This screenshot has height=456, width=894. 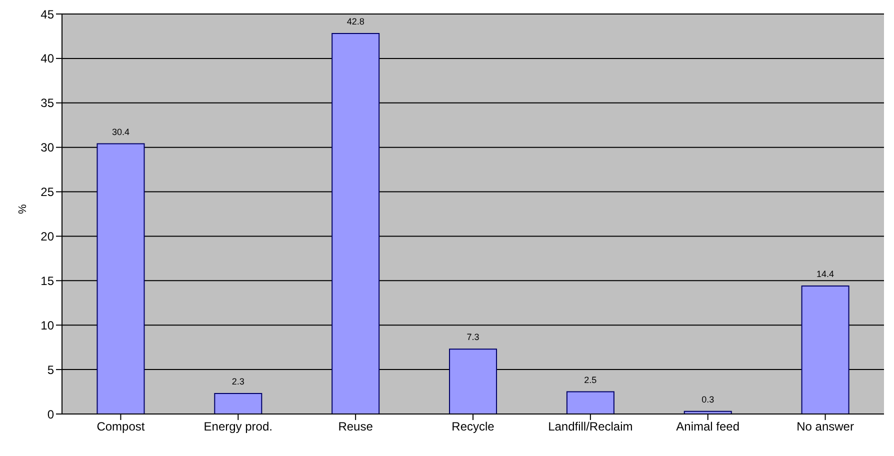 What do you see at coordinates (590, 379) in the screenshot?
I see `data-label: 2.5` at bounding box center [590, 379].